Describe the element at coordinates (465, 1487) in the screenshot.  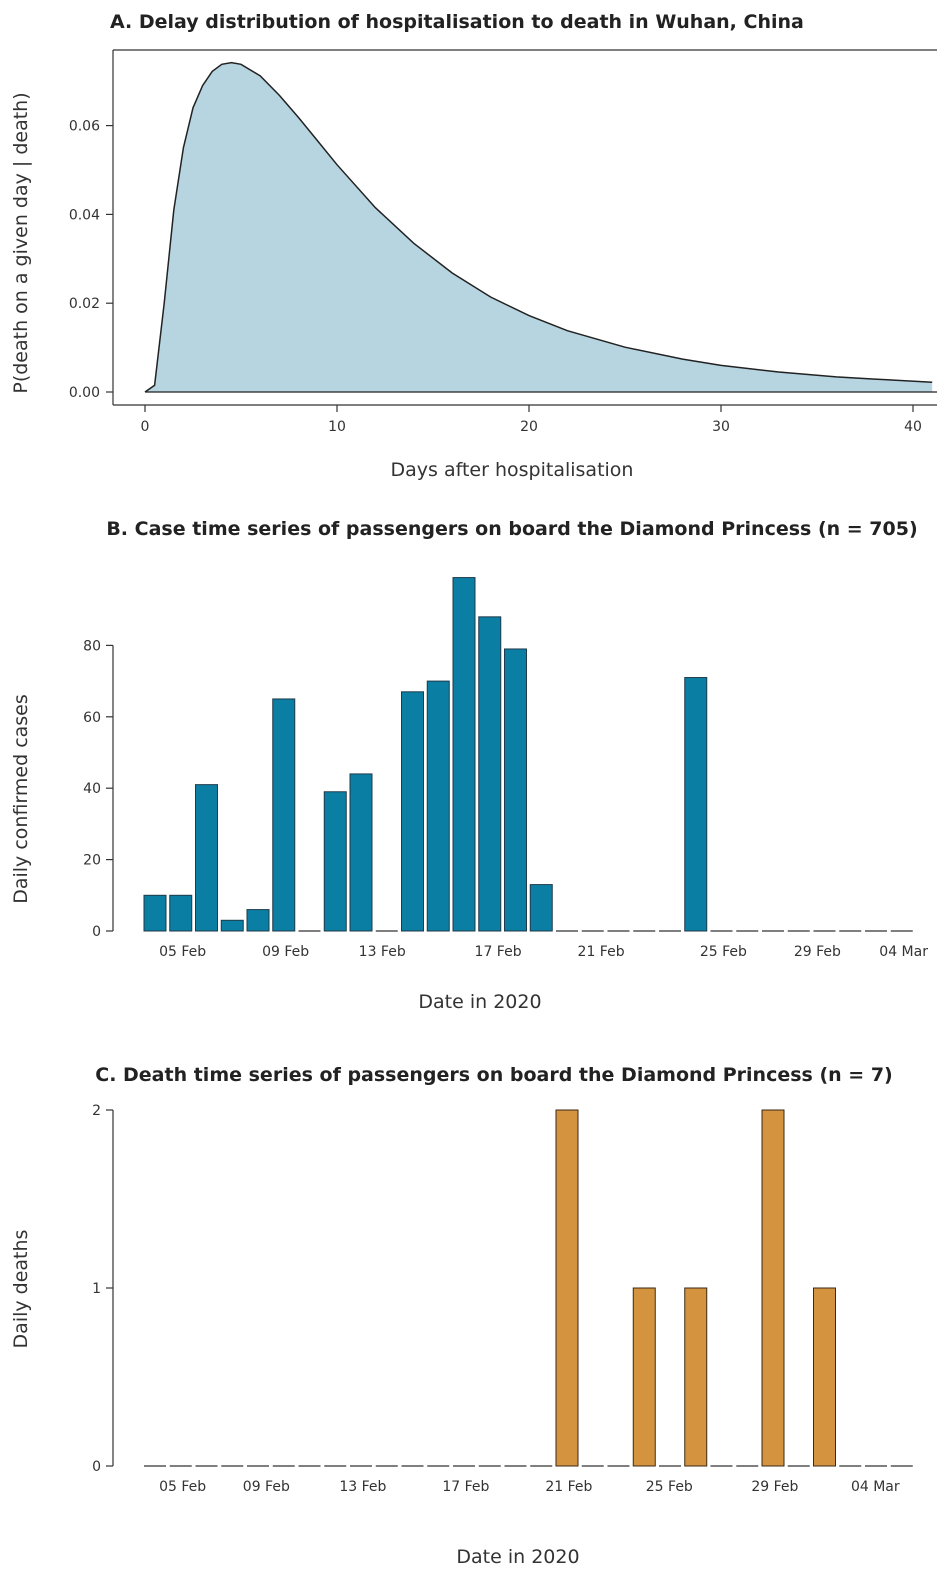
I see `chart-c-x-tick-label: 17 Feb` at that location.